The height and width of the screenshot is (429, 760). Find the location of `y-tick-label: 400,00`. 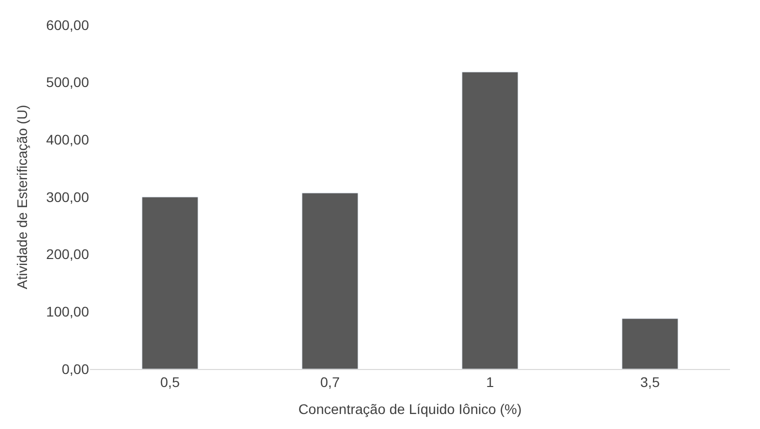

y-tick-label: 400,00 is located at coordinates (68, 140).